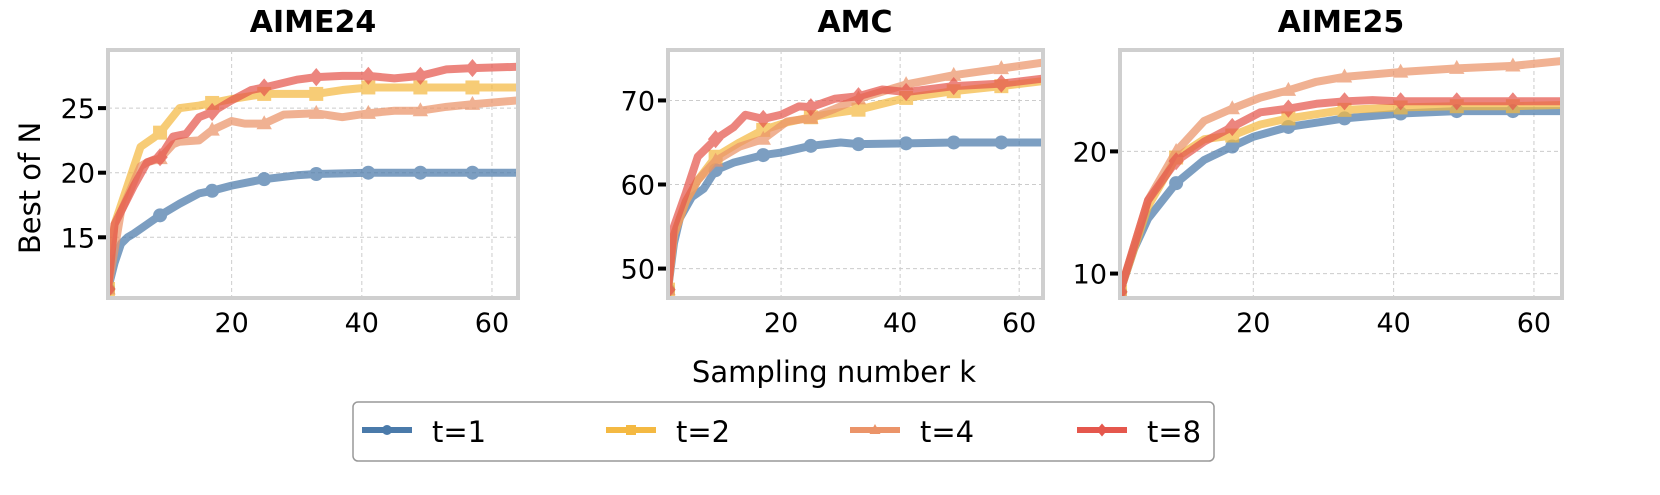 Image resolution: width=1660 pixels, height=495 pixels. Describe the element at coordinates (1341, 22) in the screenshot. I see `panel-title-aime25: AIME25` at that location.